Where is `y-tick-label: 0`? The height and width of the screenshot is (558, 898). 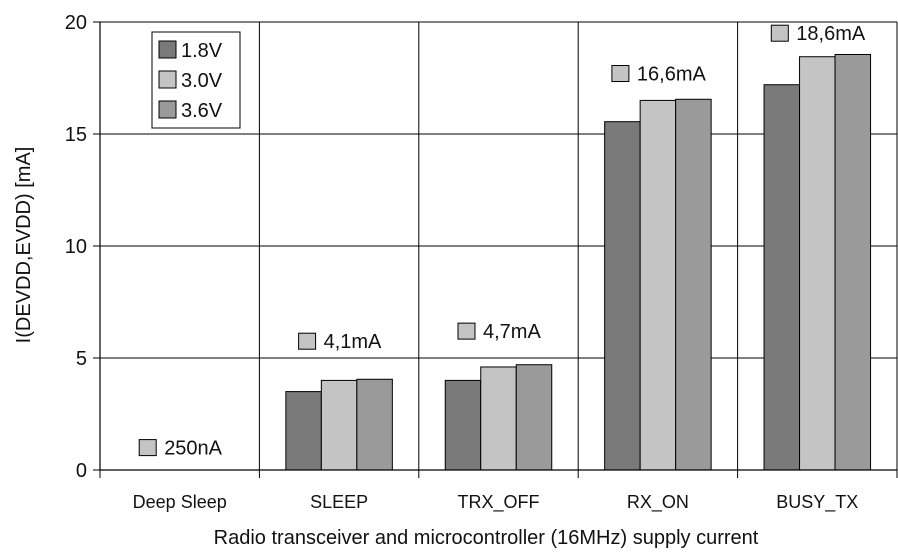
y-tick-label: 0 is located at coordinates (81, 471).